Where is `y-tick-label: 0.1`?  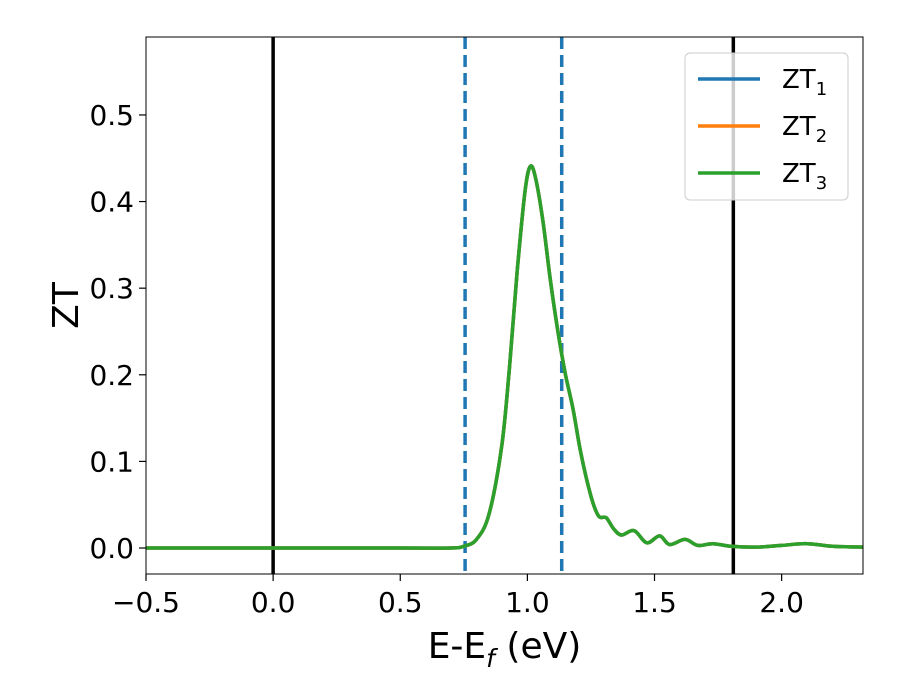
y-tick-label: 0.1 is located at coordinates (111, 461).